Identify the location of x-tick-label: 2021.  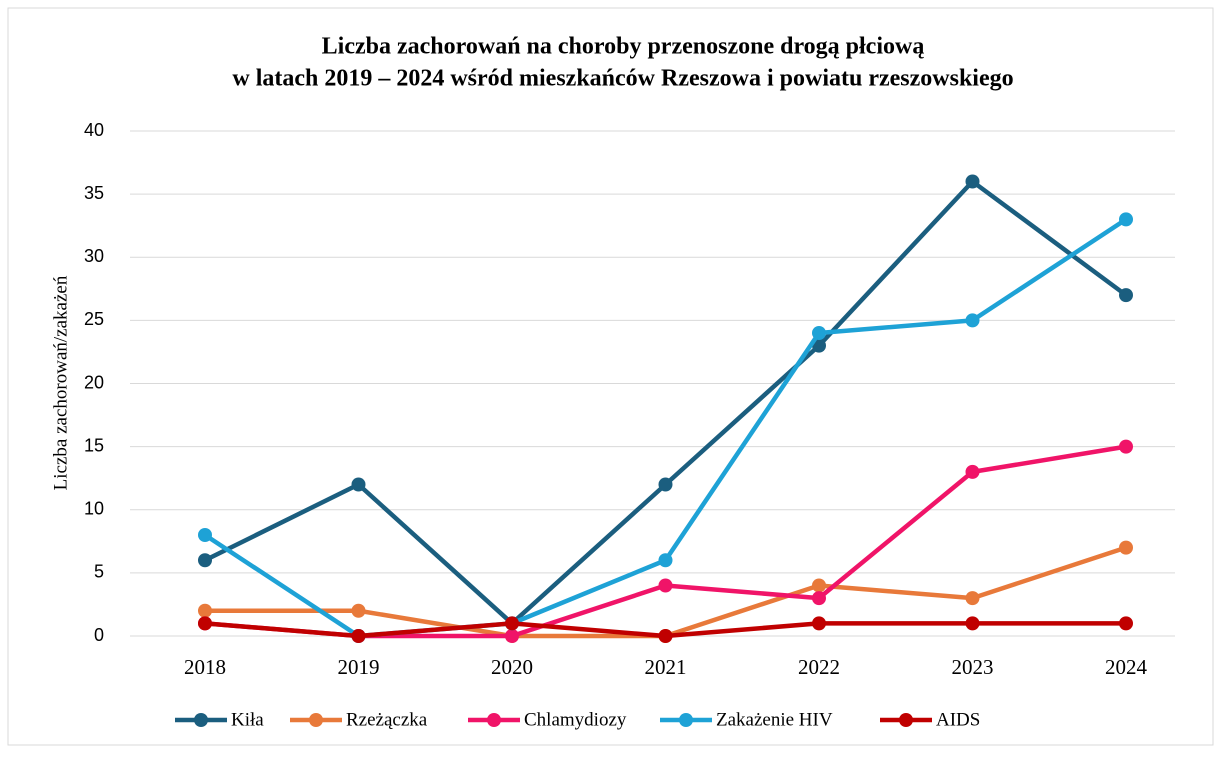
(666, 667).